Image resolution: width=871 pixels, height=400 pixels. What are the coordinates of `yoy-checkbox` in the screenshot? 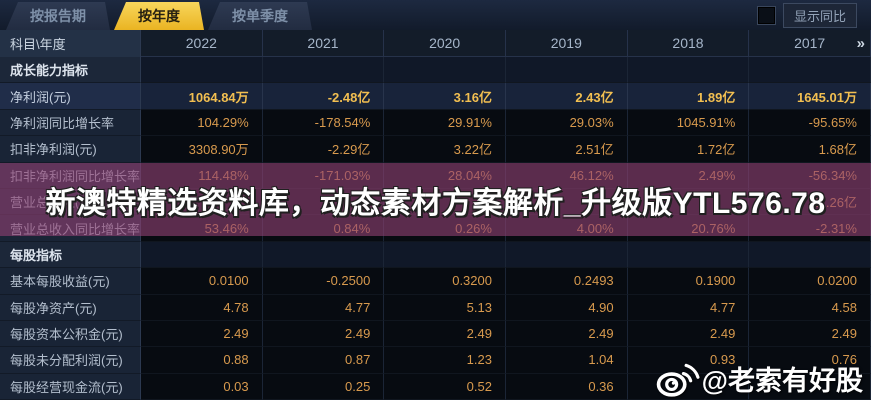 It's located at (766, 15).